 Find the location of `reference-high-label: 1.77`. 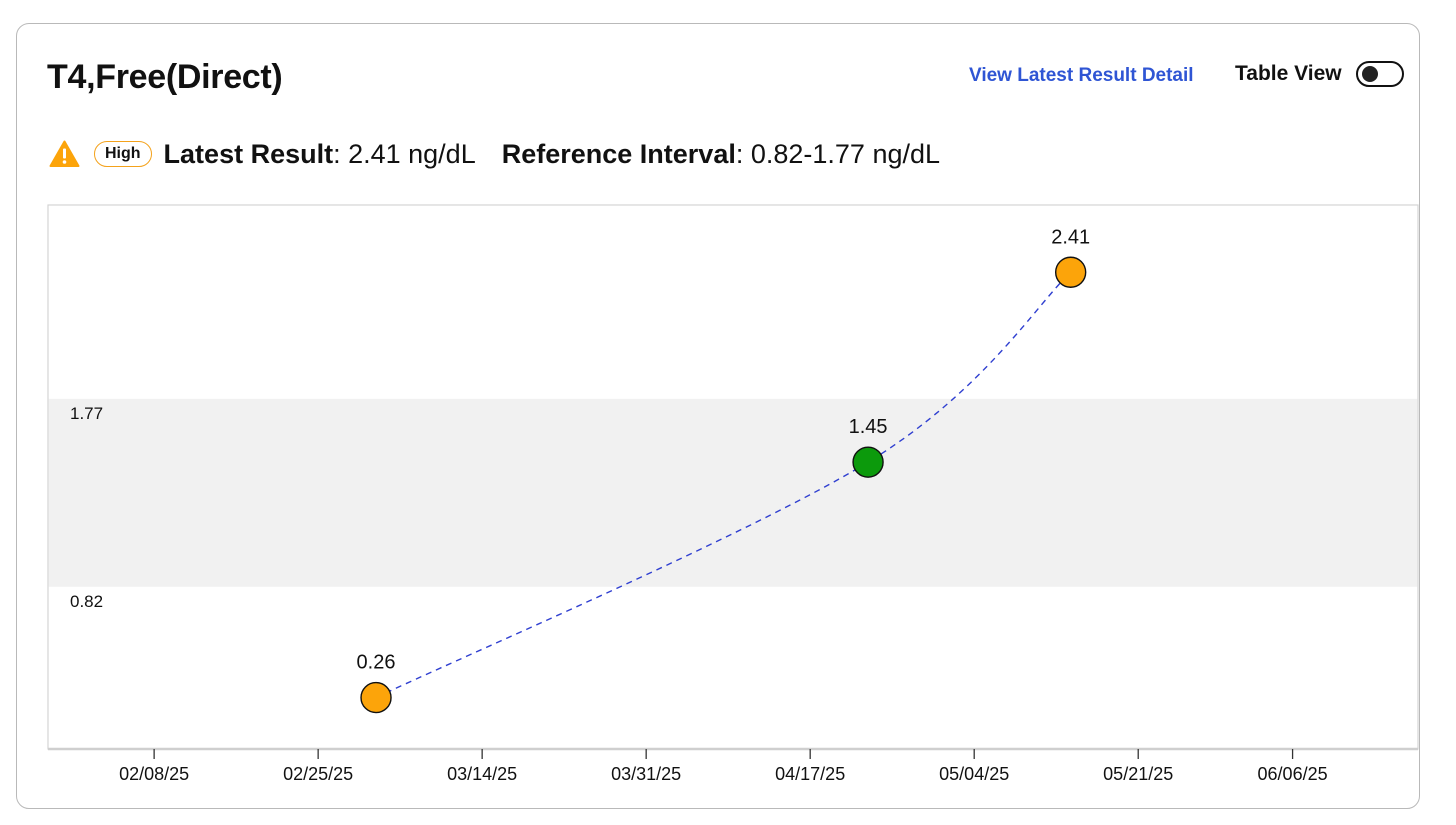

reference-high-label: 1.77 is located at coordinates (86, 413).